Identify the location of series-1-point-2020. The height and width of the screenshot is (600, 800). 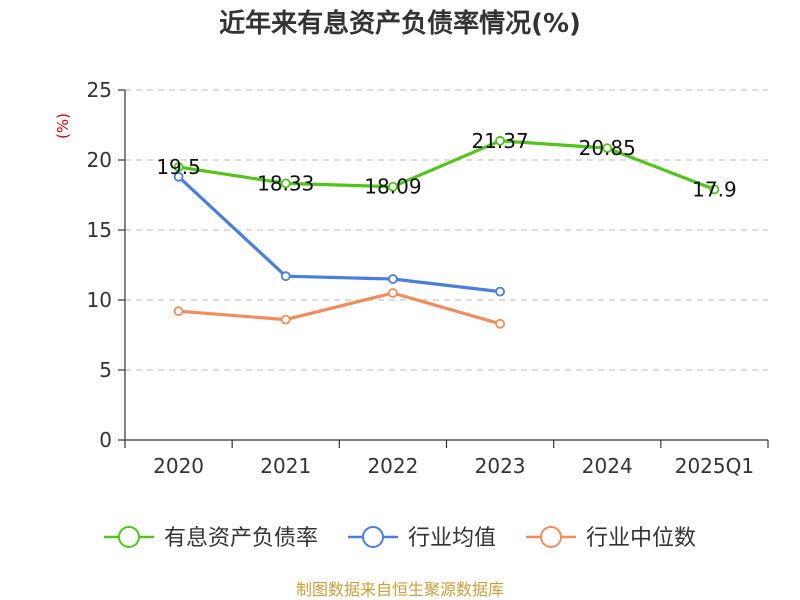
(178, 176).